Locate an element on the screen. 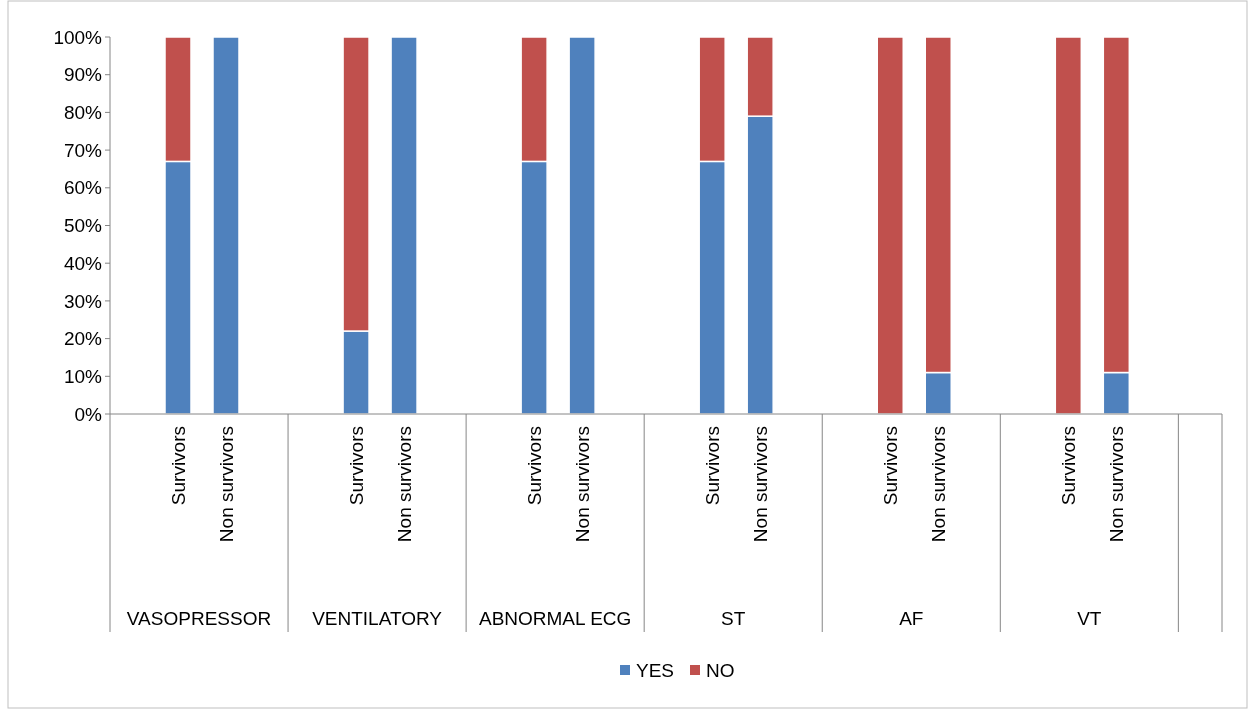 The height and width of the screenshot is (709, 1249). text: ABNORMAL ECG is located at coordinates (555, 618).